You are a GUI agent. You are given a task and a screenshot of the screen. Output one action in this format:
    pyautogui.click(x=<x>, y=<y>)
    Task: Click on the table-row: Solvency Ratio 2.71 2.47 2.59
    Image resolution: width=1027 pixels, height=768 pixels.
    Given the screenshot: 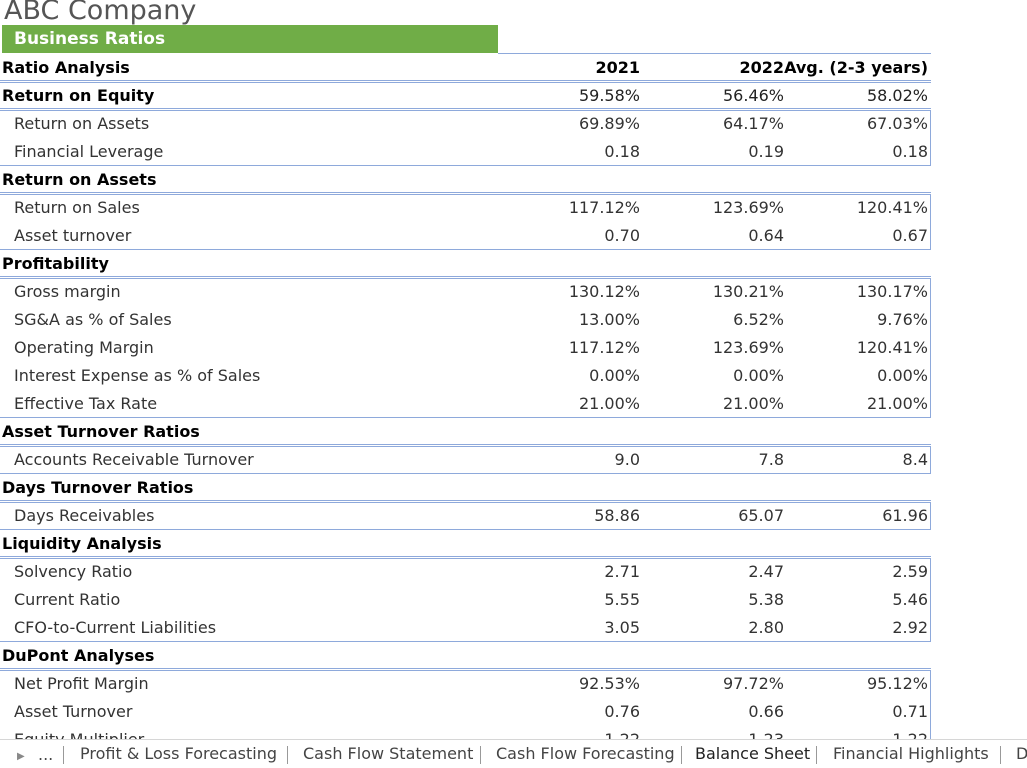 What is the action you would take?
    pyautogui.click(x=465, y=572)
    